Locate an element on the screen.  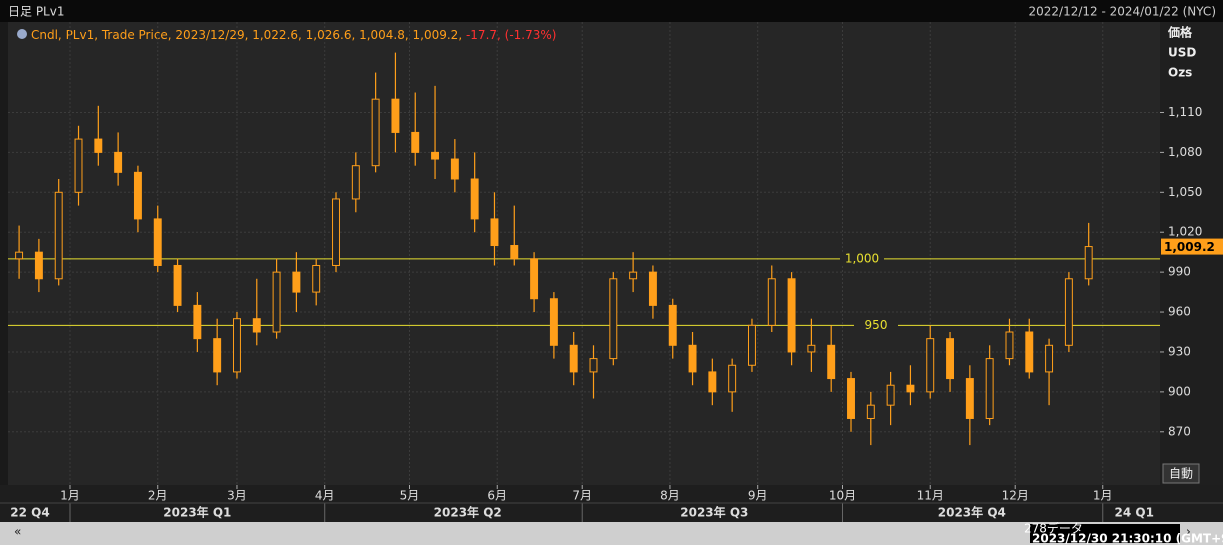
status-time: 2023/12/30 21:30:10 (GMT+9) is located at coordinates (1127, 538).